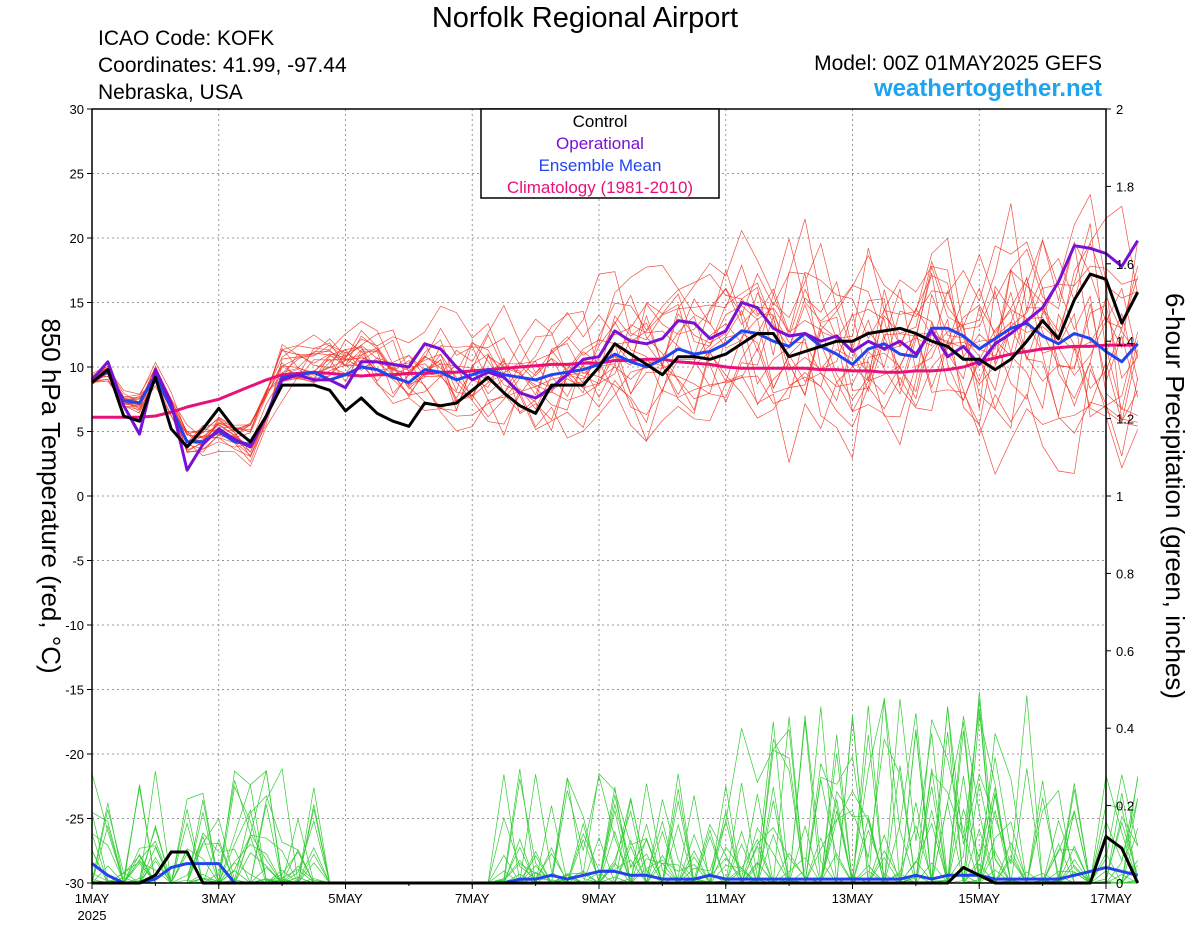 Image resolution: width=1200 pixels, height=927 pixels. Describe the element at coordinates (1125, 806) in the screenshot. I see `y2-tick-label: 0.2` at that location.